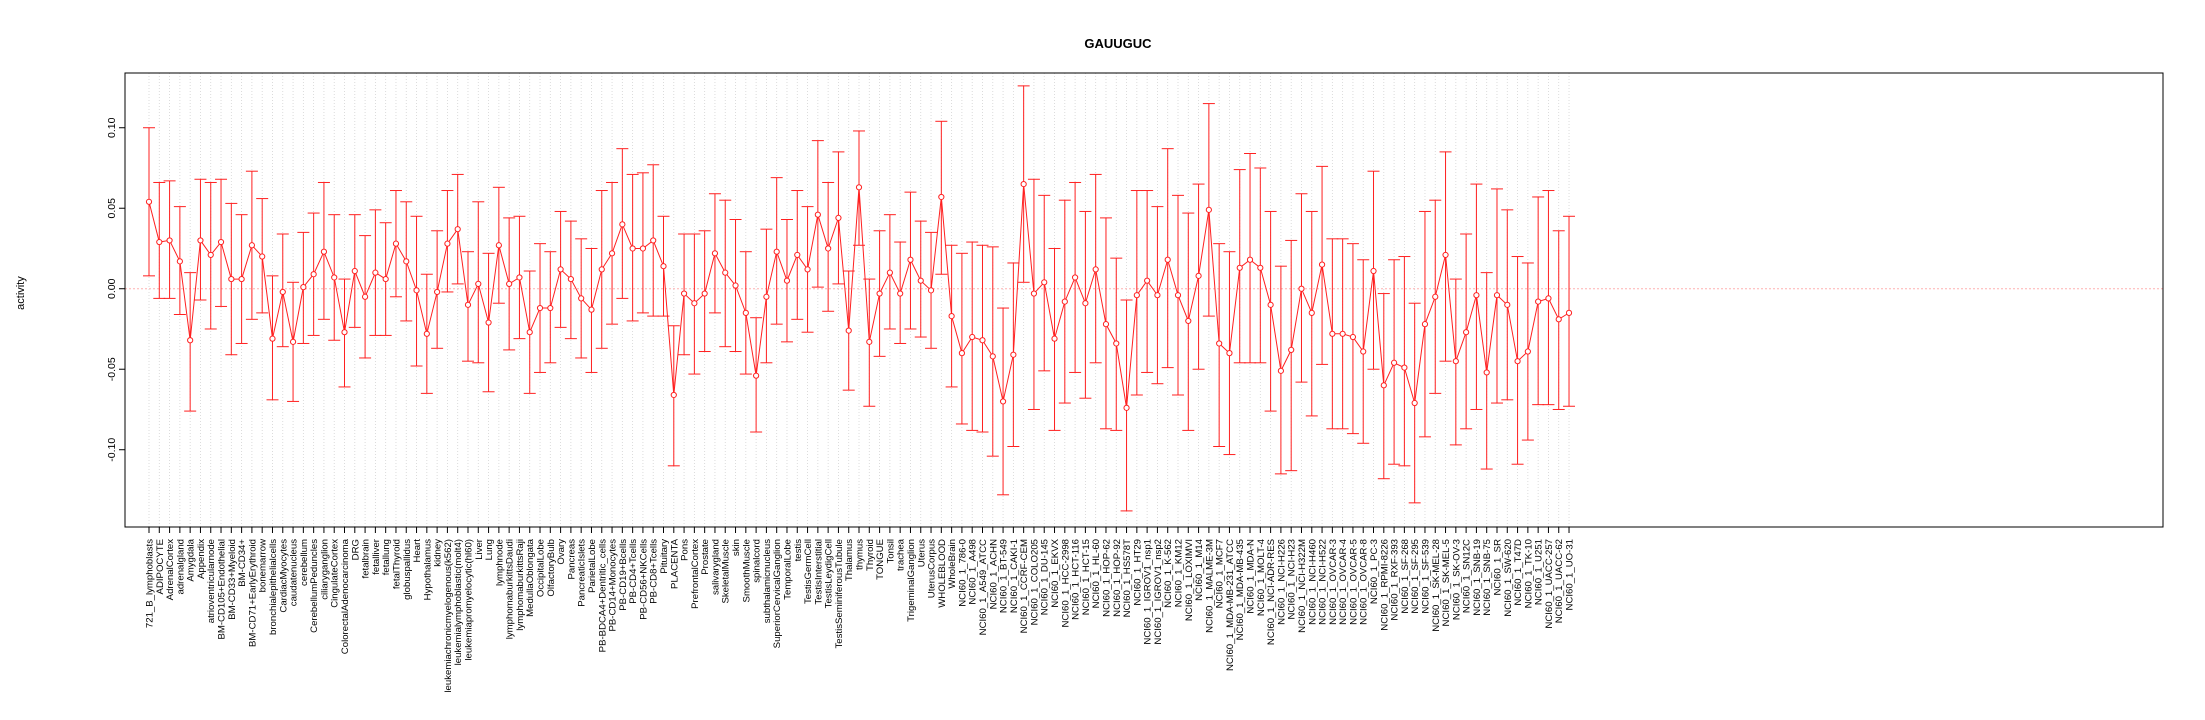 Image resolution: width=2205 pixels, height=720 pixels. I want to click on x-tick-label: MedullaOblongata, so click(530, 577).